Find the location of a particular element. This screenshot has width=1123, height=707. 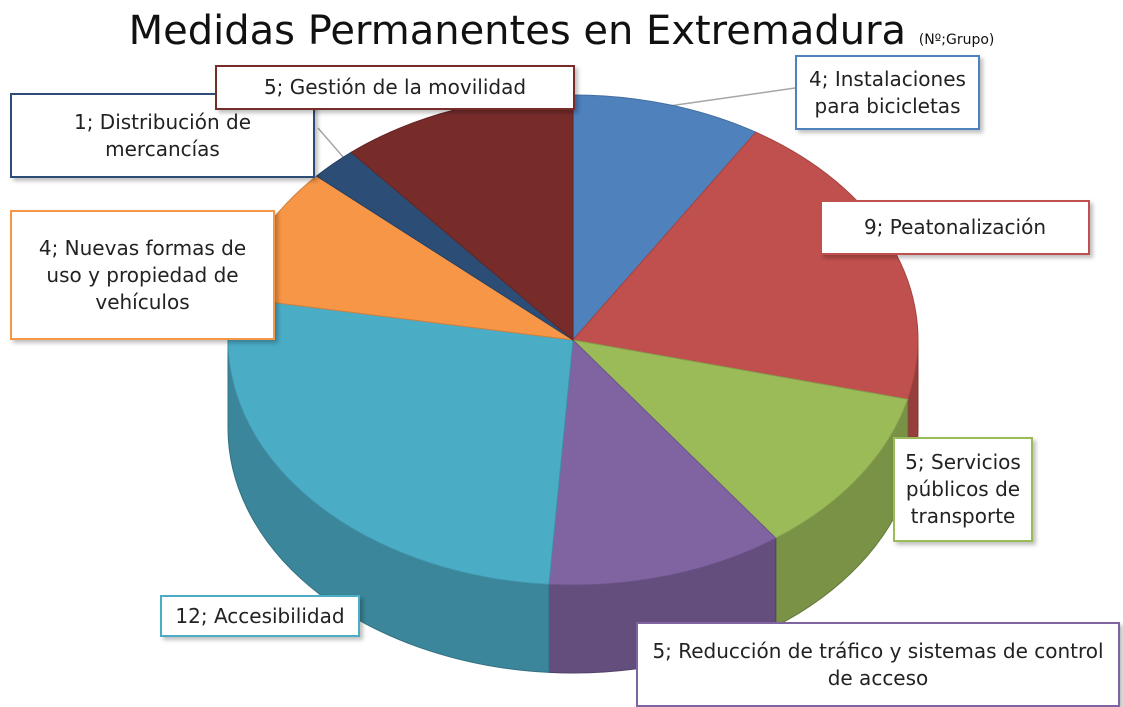

data-label: 9; Peatonalización is located at coordinates (955, 227).